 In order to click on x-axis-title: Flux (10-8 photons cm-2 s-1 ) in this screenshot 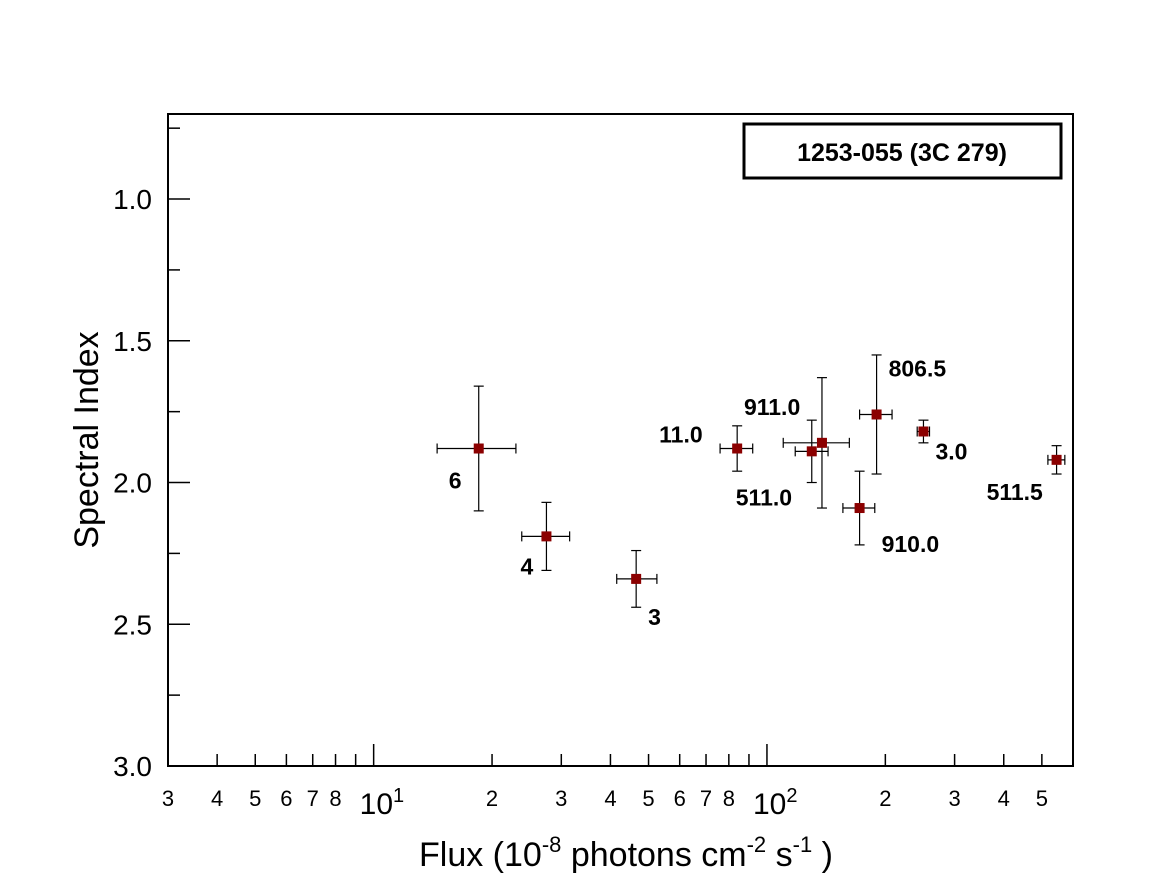, I will do `click(626, 853)`.